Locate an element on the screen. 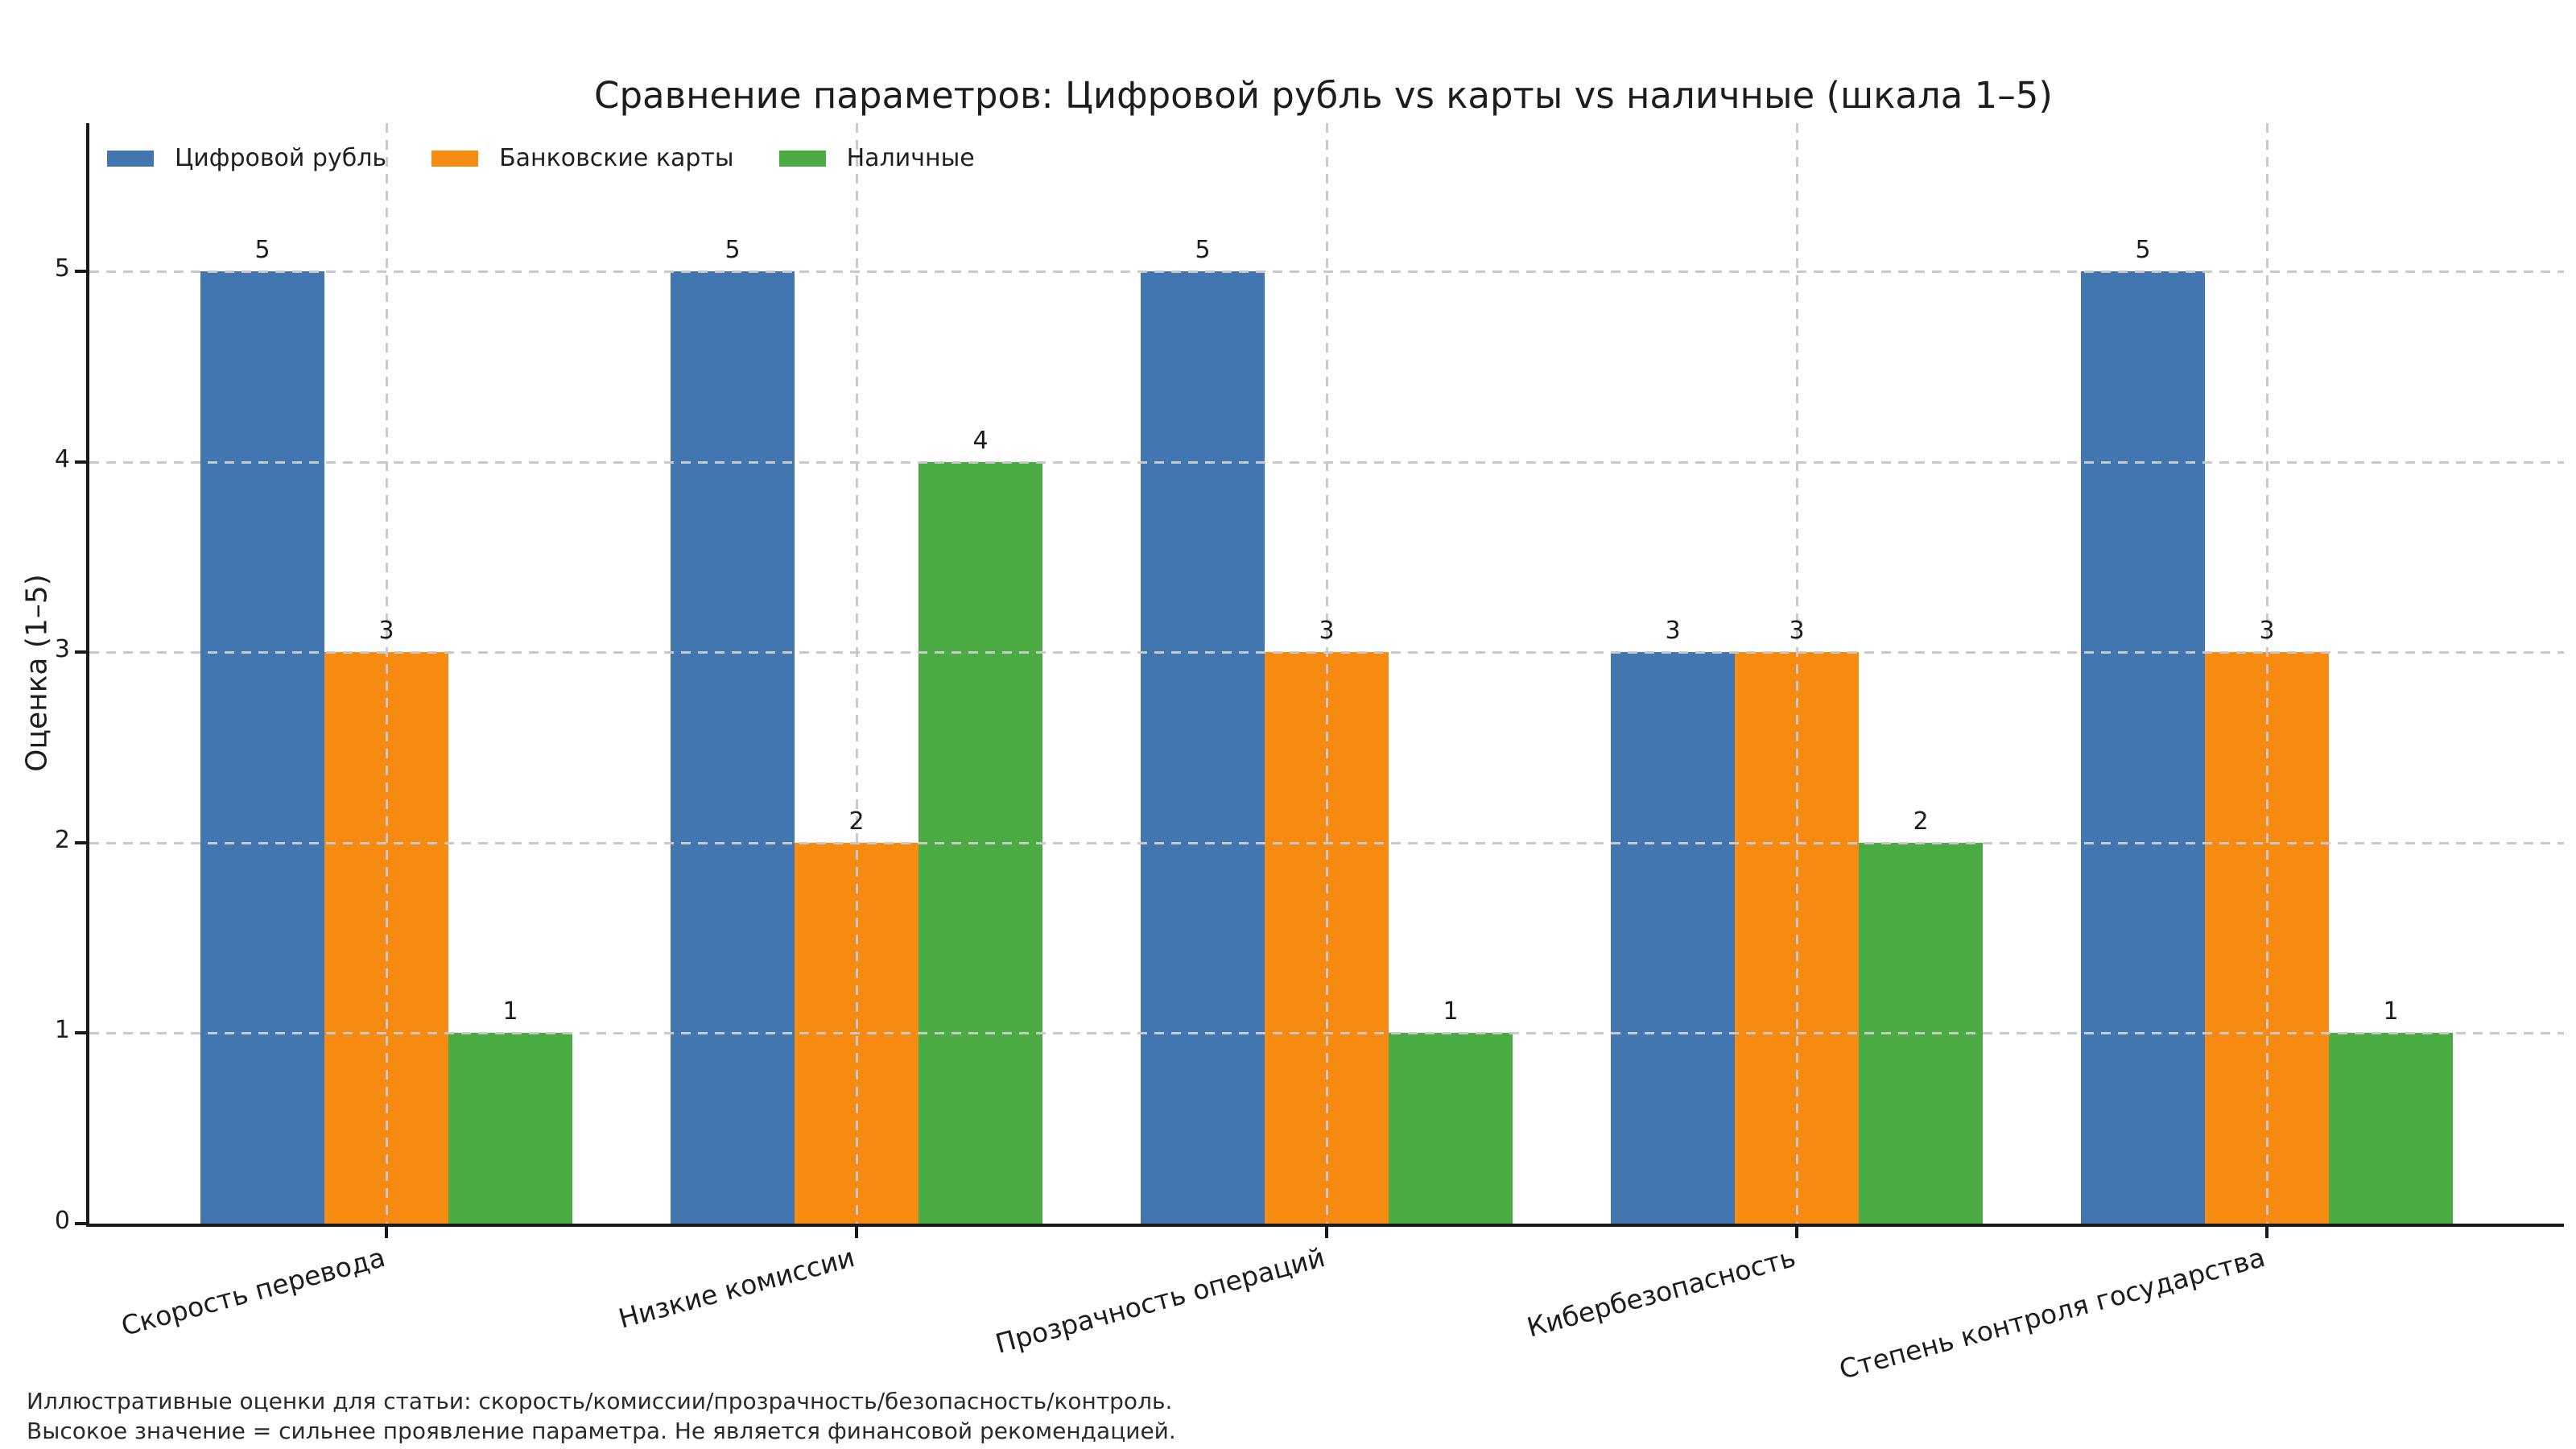 The height and width of the screenshot is (1449, 2576). bar-value-label-digital-ruble-2: 5 is located at coordinates (1203, 250).